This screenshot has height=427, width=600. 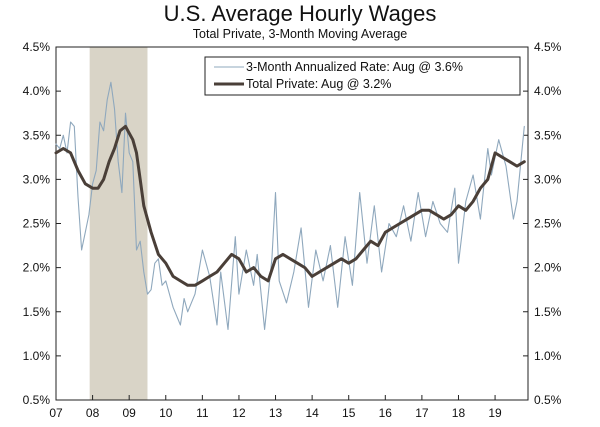 I want to click on x-tick-label: 18, so click(x=459, y=413).